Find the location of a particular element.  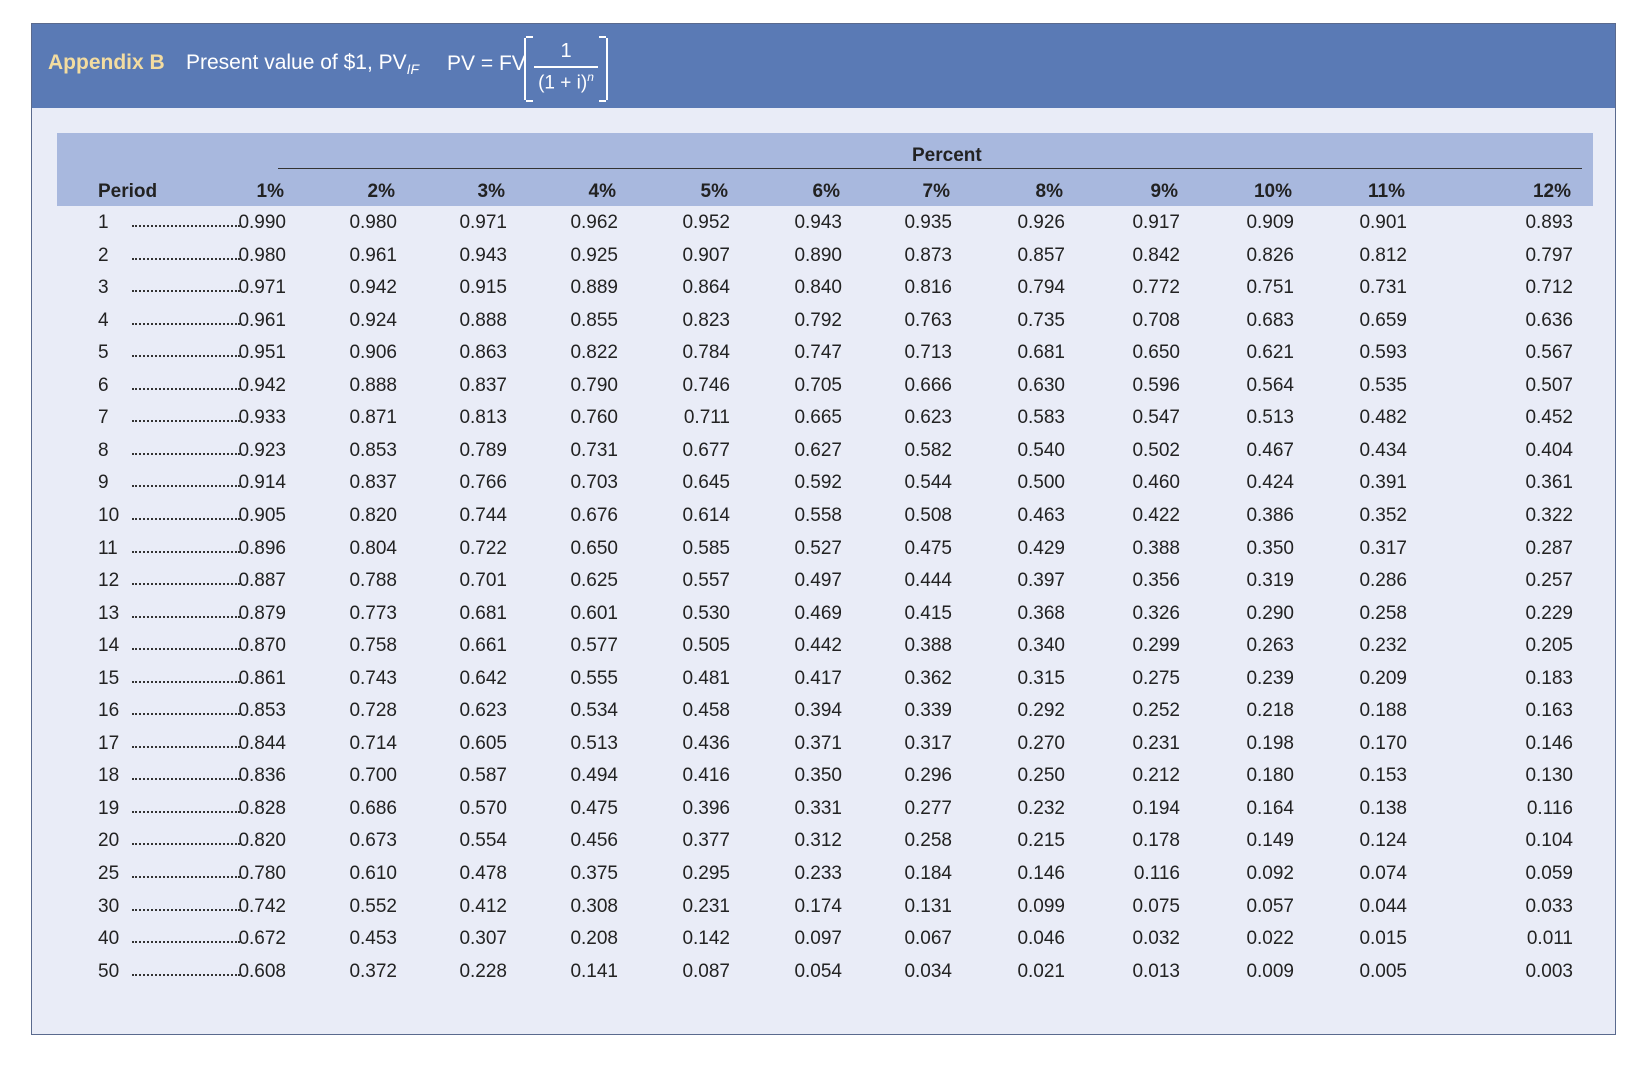

percent-rule is located at coordinates (930, 168).